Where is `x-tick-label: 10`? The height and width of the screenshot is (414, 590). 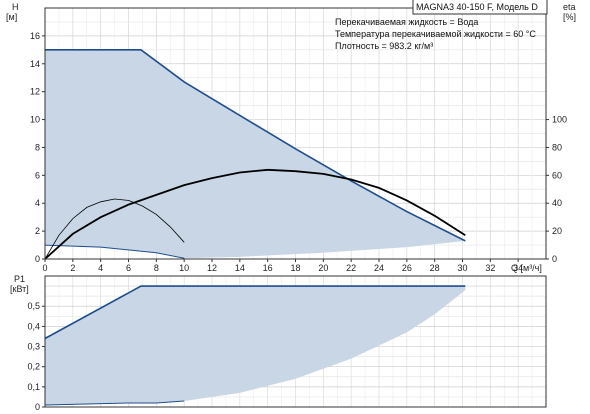 x-tick-label: 10 is located at coordinates (184, 268).